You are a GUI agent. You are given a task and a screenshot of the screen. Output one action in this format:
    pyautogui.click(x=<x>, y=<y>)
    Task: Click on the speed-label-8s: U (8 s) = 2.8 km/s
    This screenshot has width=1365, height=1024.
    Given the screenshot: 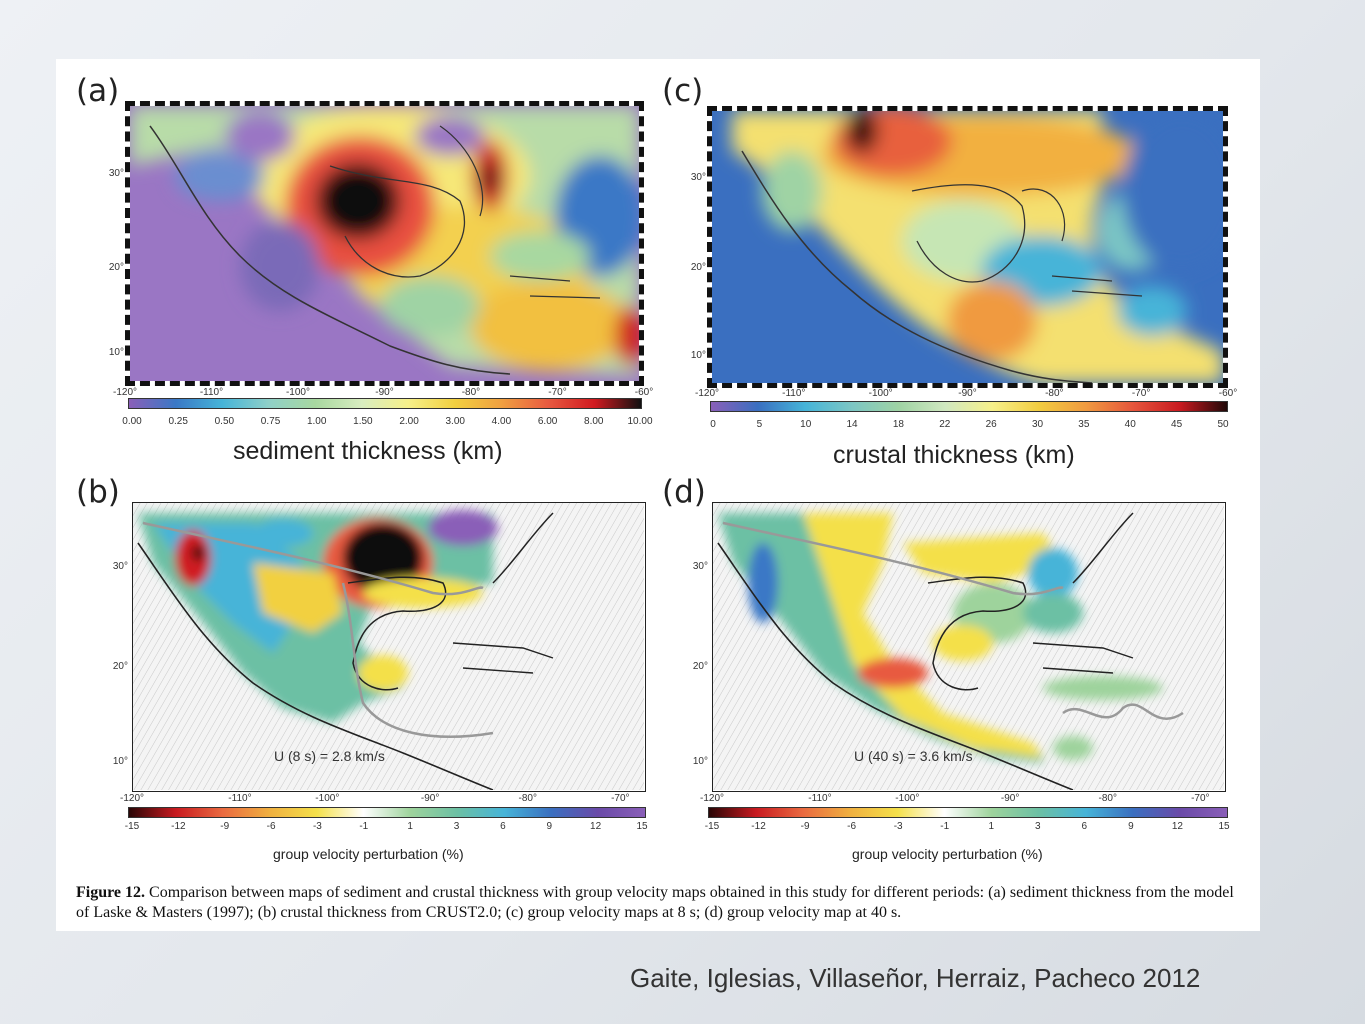 What is the action you would take?
    pyautogui.click(x=329, y=756)
    